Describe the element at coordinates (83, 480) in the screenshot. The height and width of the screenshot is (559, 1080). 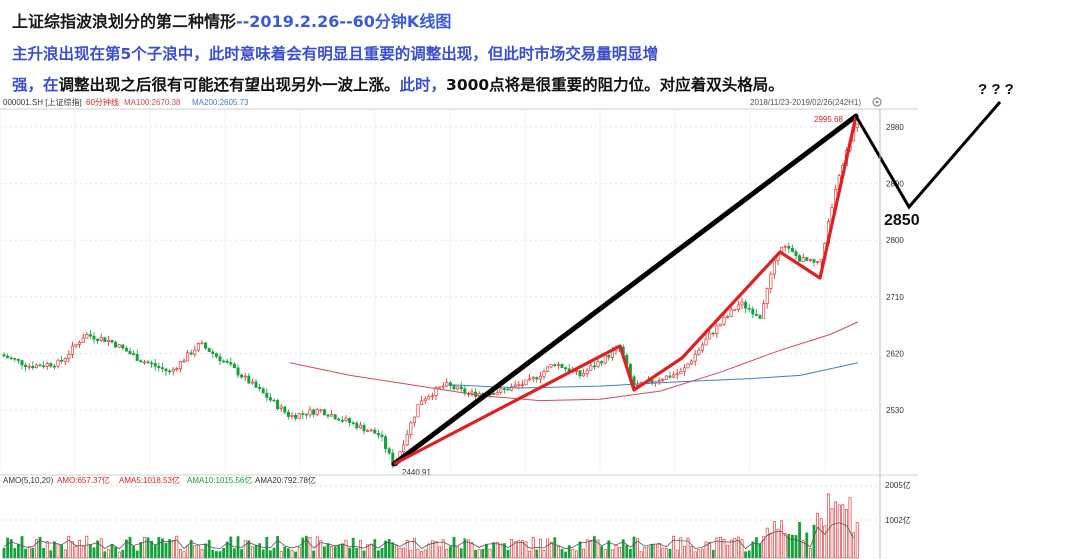
I see `amo-value: AMO:657.37亿` at that location.